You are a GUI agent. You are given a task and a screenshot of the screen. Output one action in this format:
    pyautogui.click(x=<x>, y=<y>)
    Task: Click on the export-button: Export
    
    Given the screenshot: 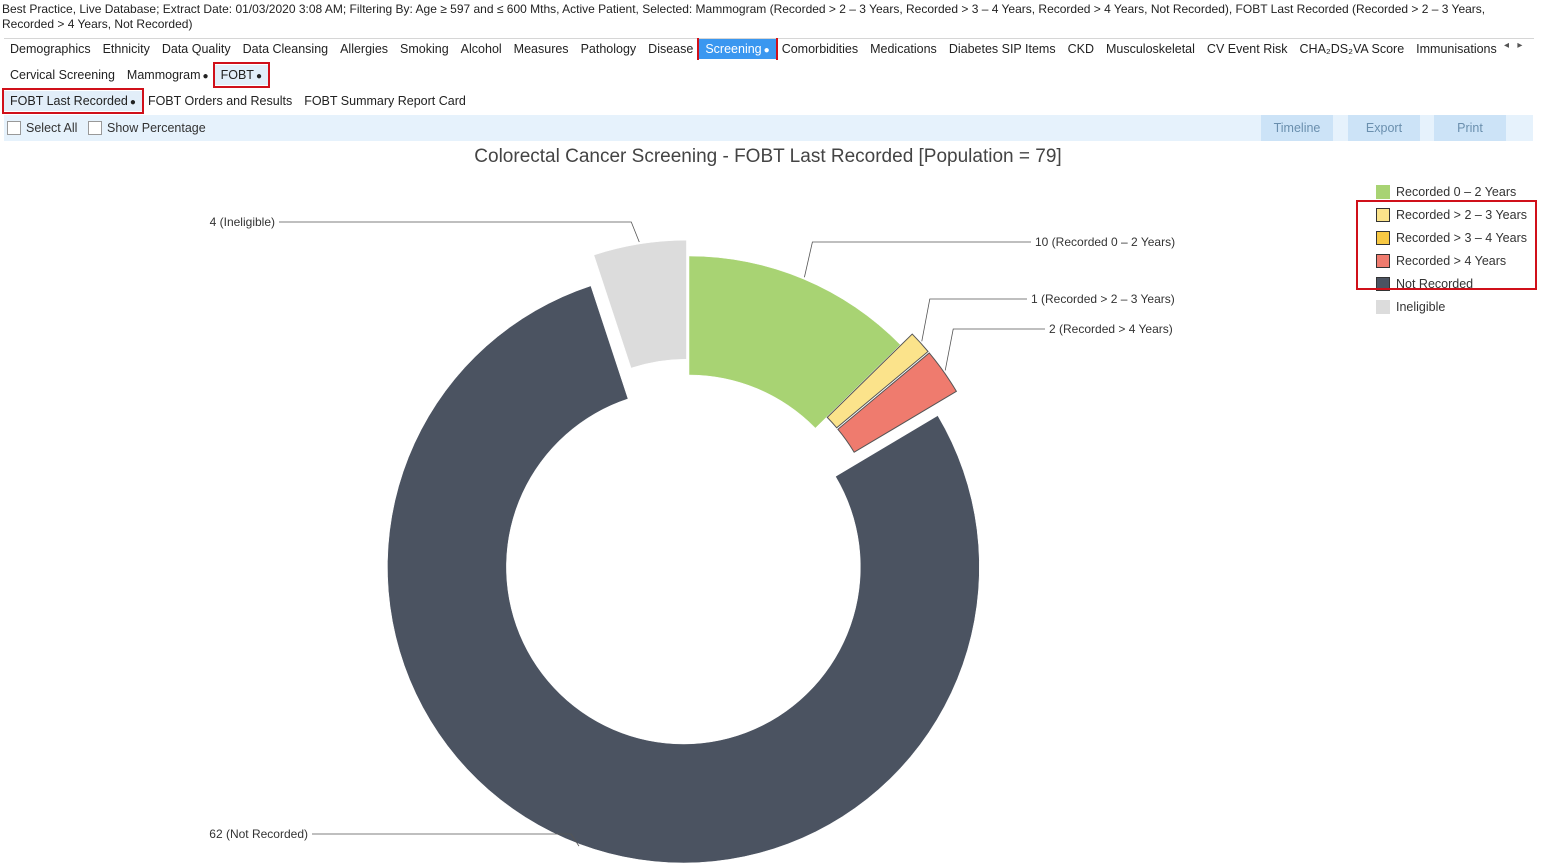 What is the action you would take?
    pyautogui.click(x=1384, y=128)
    